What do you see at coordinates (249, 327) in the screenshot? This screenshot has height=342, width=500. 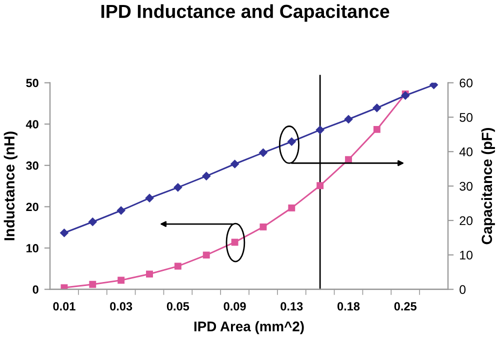 I see `x-axis-title: IPD Area (mm^2)` at bounding box center [249, 327].